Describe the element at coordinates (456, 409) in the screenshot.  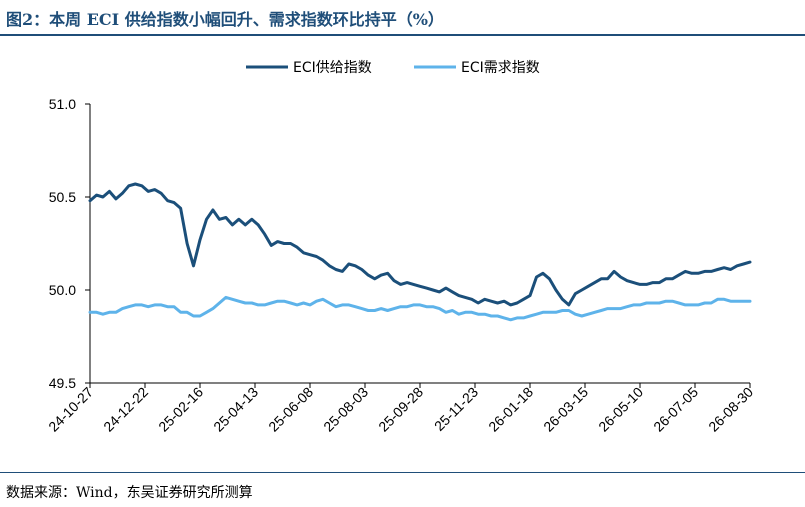
I see `x-tick-label: 25-11-23` at that location.